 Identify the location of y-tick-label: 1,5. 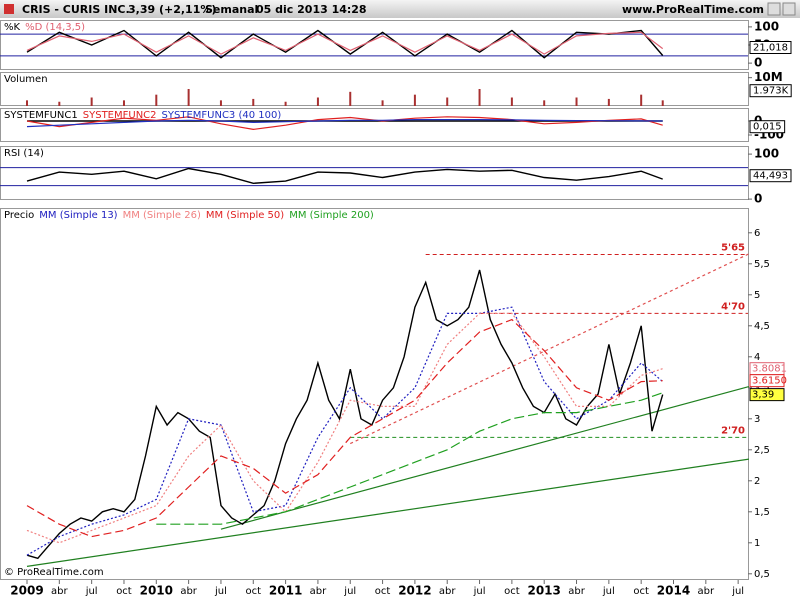
(762, 512).